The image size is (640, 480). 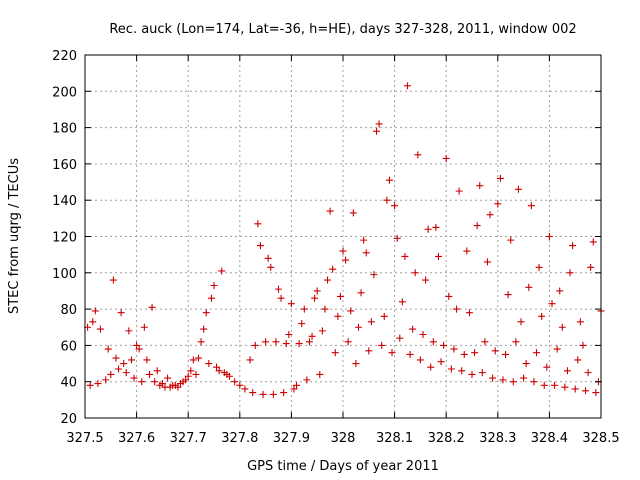 What do you see at coordinates (68, 419) in the screenshot?
I see `y-tick-label: 20` at bounding box center [68, 419].